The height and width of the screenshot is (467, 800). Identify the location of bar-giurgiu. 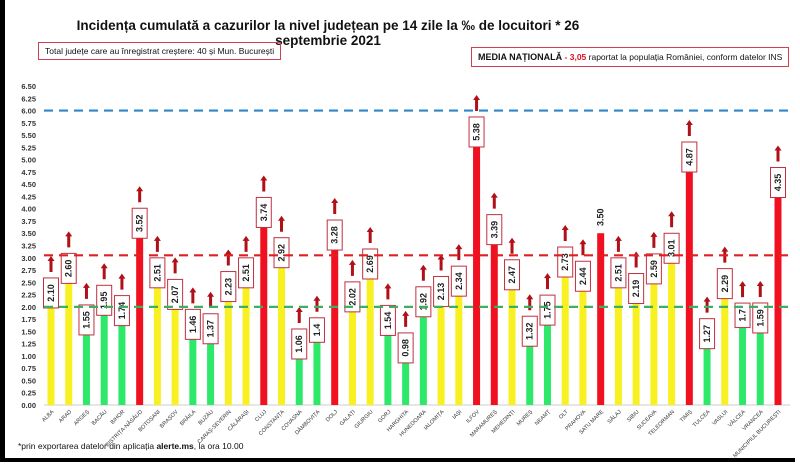
(370, 338).